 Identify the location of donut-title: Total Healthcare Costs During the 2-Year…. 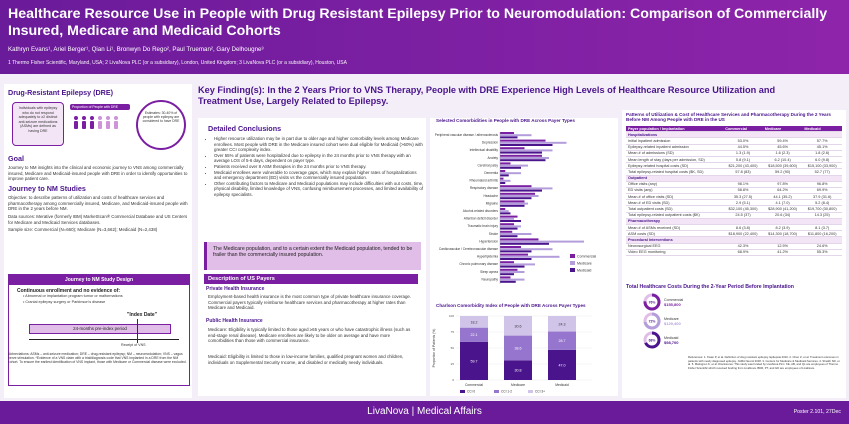
(710, 287).